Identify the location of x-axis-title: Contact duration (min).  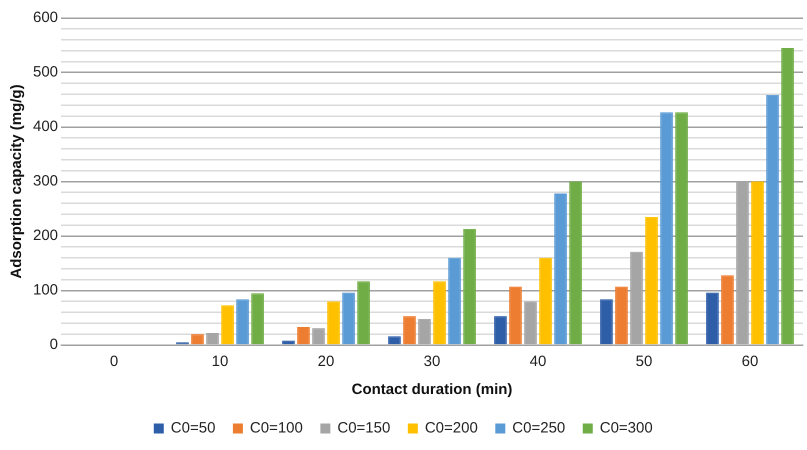
(432, 389).